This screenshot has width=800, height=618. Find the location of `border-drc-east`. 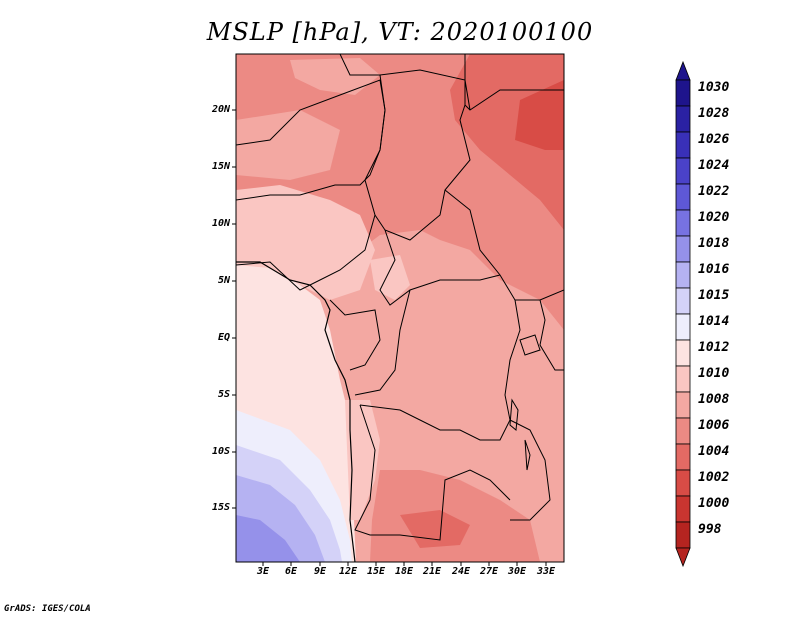

border-drc-east is located at coordinates (440, 370).